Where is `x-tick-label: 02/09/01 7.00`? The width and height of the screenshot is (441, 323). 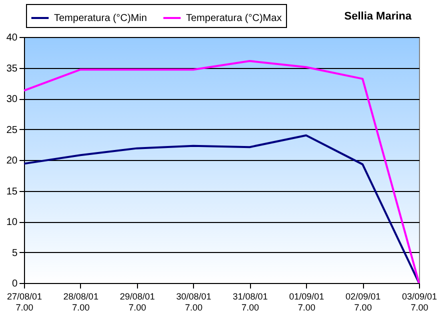 x-tick-label: 02/09/01 7.00 is located at coordinates (363, 302).